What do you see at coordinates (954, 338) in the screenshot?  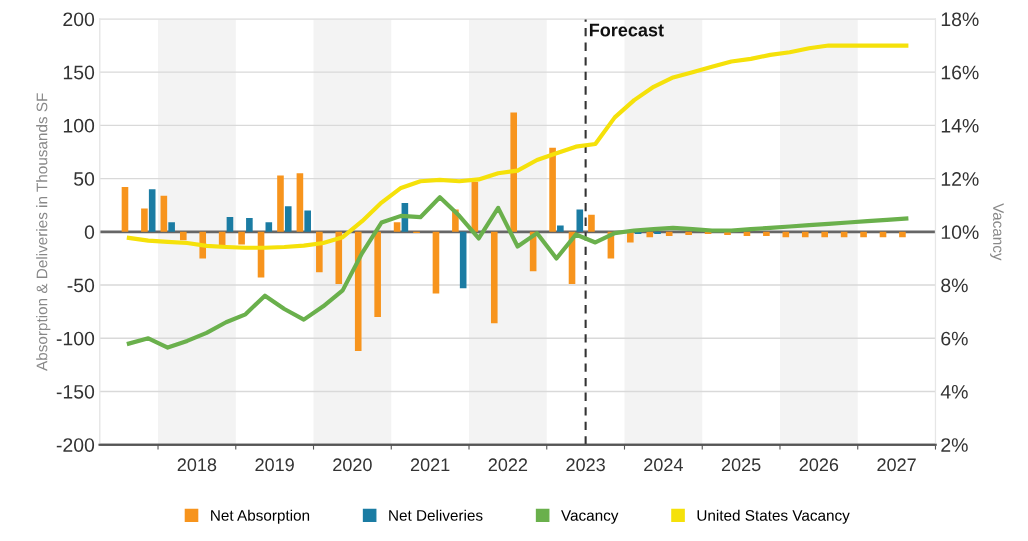 I see `y2-tick-label: 6%` at bounding box center [954, 338].